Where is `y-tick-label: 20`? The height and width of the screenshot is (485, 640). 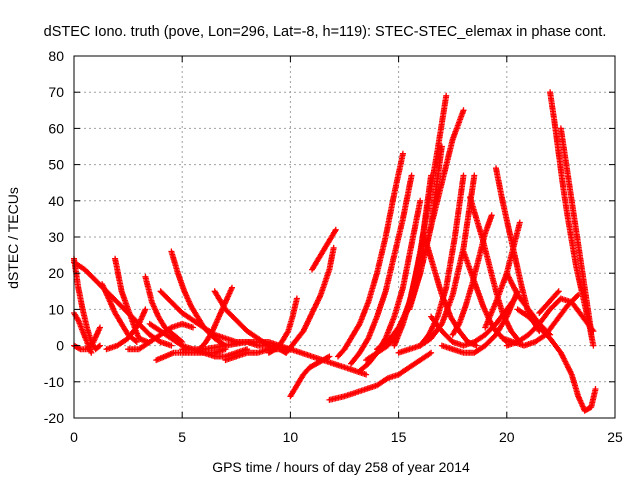
y-tick-label: 20 is located at coordinates (56, 273).